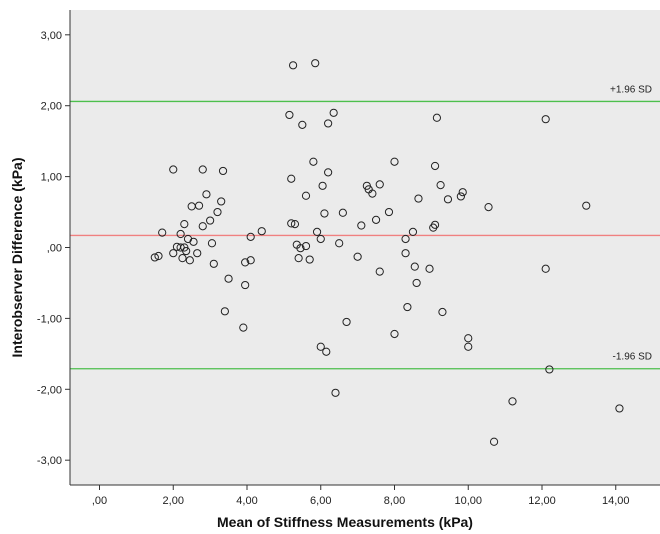 This screenshot has height=534, width=660. Describe the element at coordinates (51, 178) in the screenshot. I see `y-tick-label: 1,00` at that location.